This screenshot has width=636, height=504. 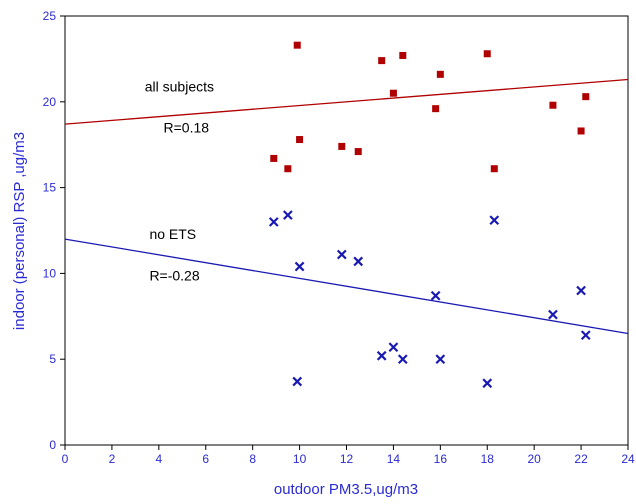 What do you see at coordinates (50, 188) in the screenshot?
I see `y-tick-label: 15` at bounding box center [50, 188].